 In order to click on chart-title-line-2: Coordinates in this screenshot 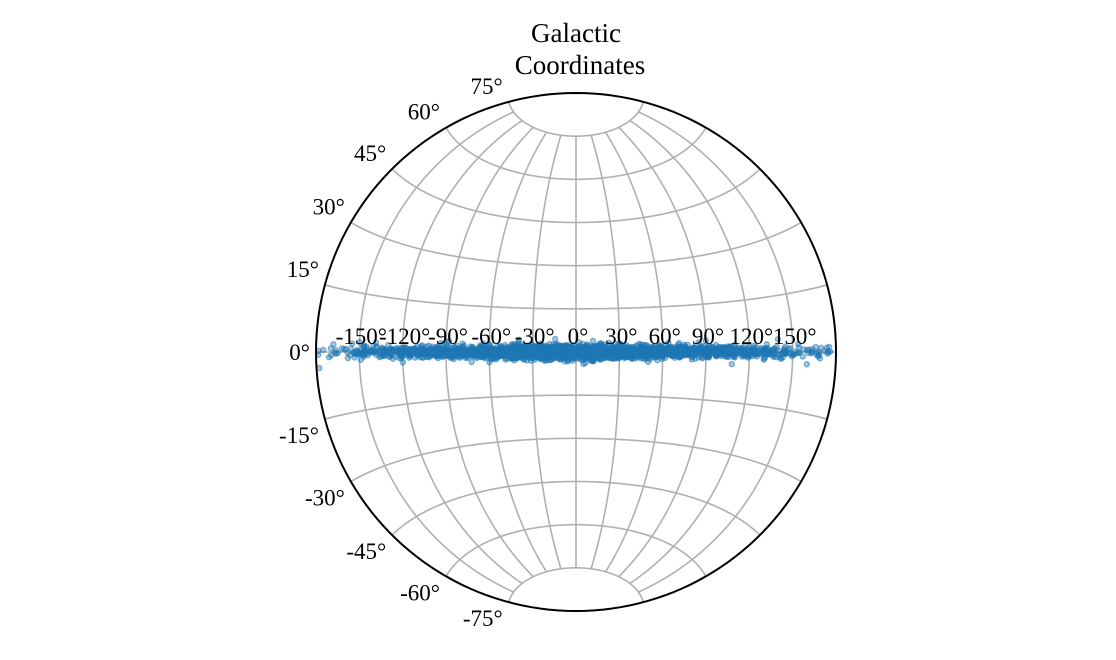, I will do `click(580, 65)`.